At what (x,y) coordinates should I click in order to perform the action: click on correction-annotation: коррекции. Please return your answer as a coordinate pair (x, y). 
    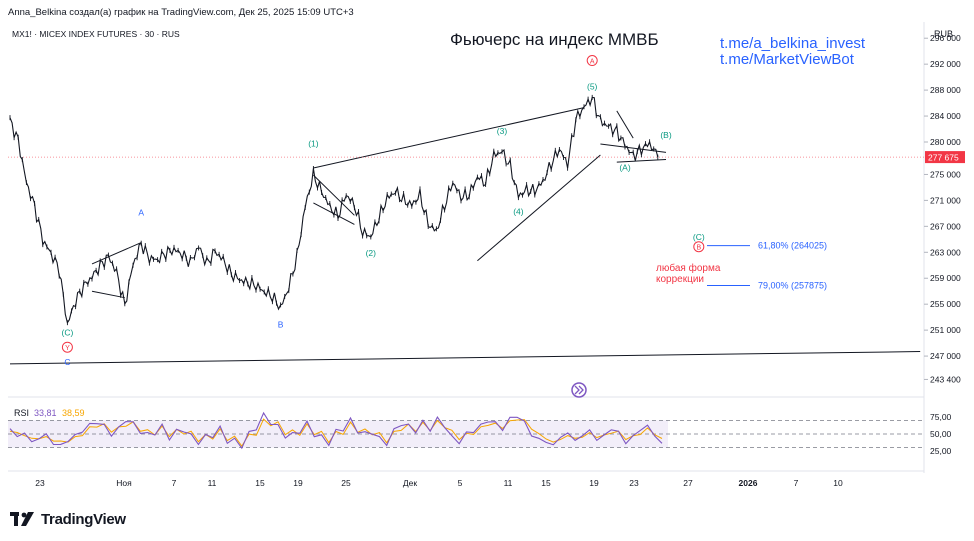
    Looking at the image, I should click on (680, 279).